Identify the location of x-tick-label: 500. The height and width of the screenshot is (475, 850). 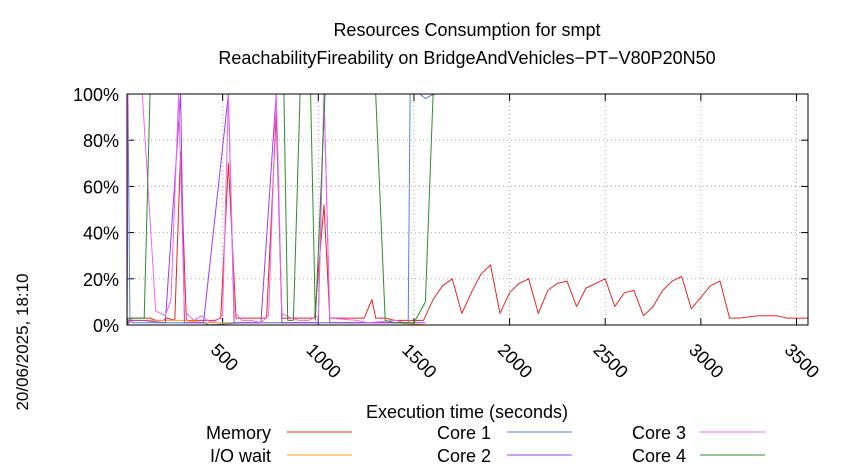
(224, 357).